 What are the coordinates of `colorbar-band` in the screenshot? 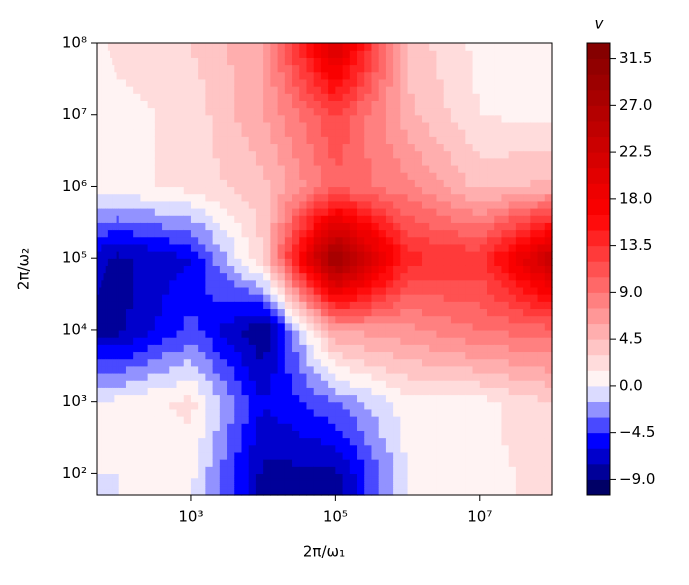 It's located at (598, 97).